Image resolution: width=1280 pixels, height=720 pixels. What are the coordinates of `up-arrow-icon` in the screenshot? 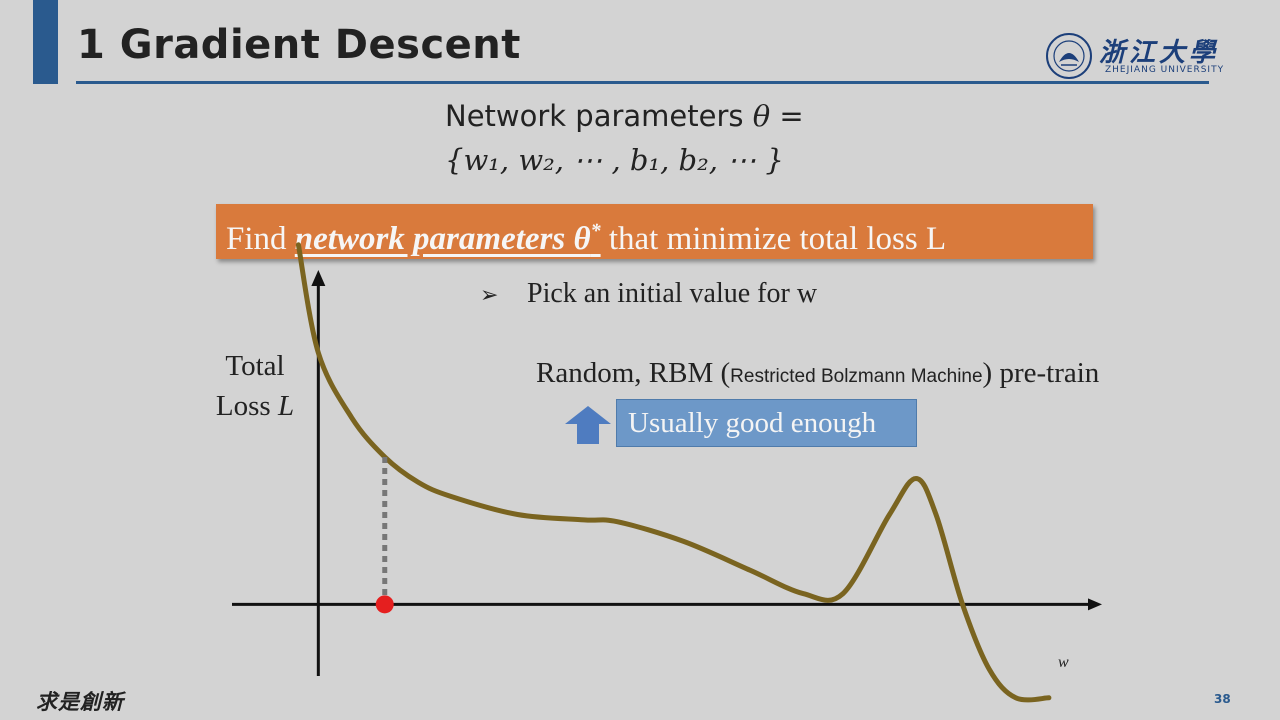 It's located at (588, 425).